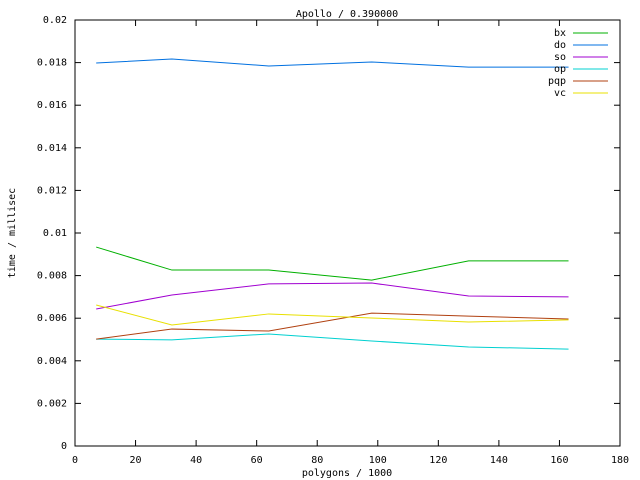  Describe the element at coordinates (52, 361) in the screenshot. I see `y-tick-label: 0.004` at that location.